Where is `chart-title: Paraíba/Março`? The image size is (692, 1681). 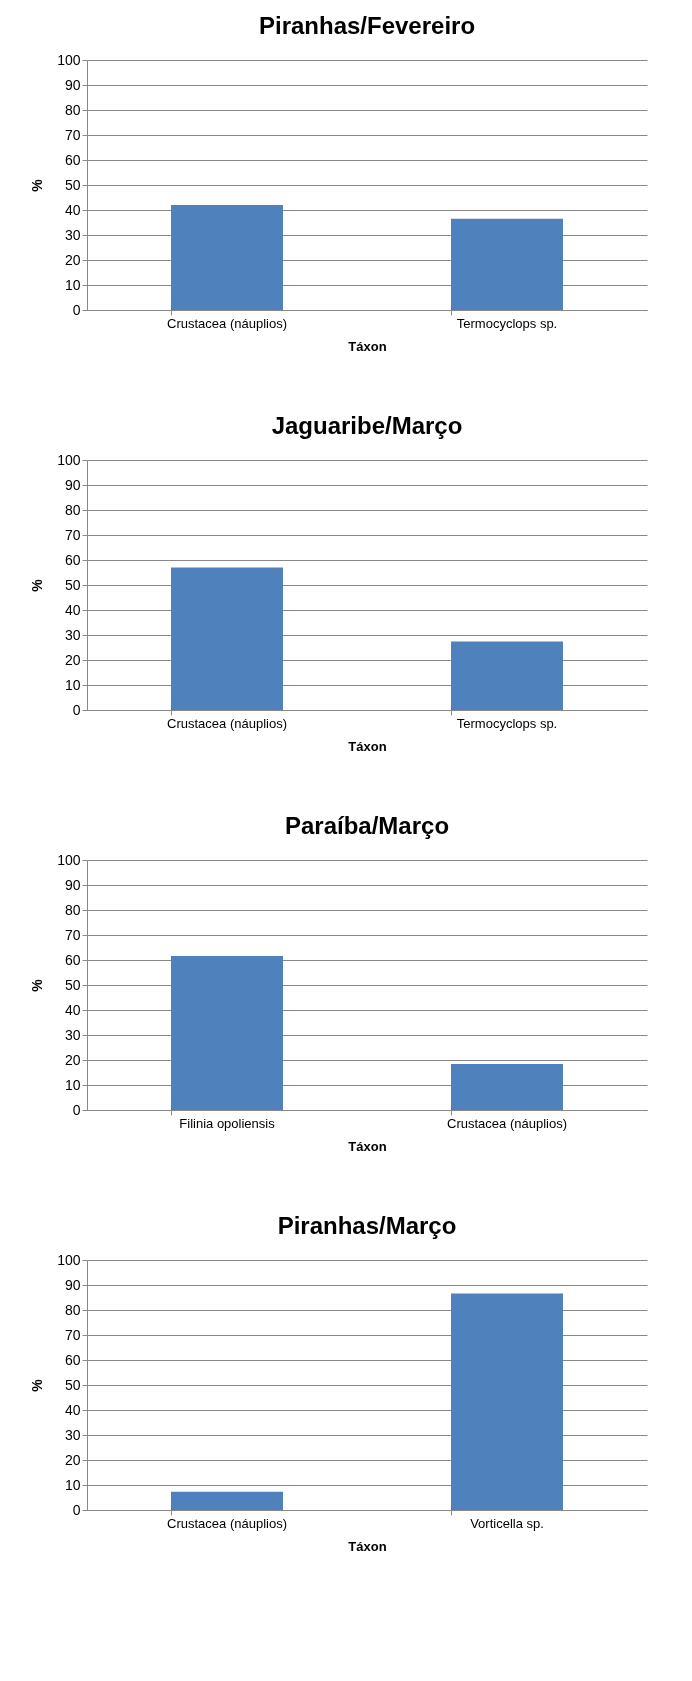 chart-title: Paraíba/Março is located at coordinates (367, 825).